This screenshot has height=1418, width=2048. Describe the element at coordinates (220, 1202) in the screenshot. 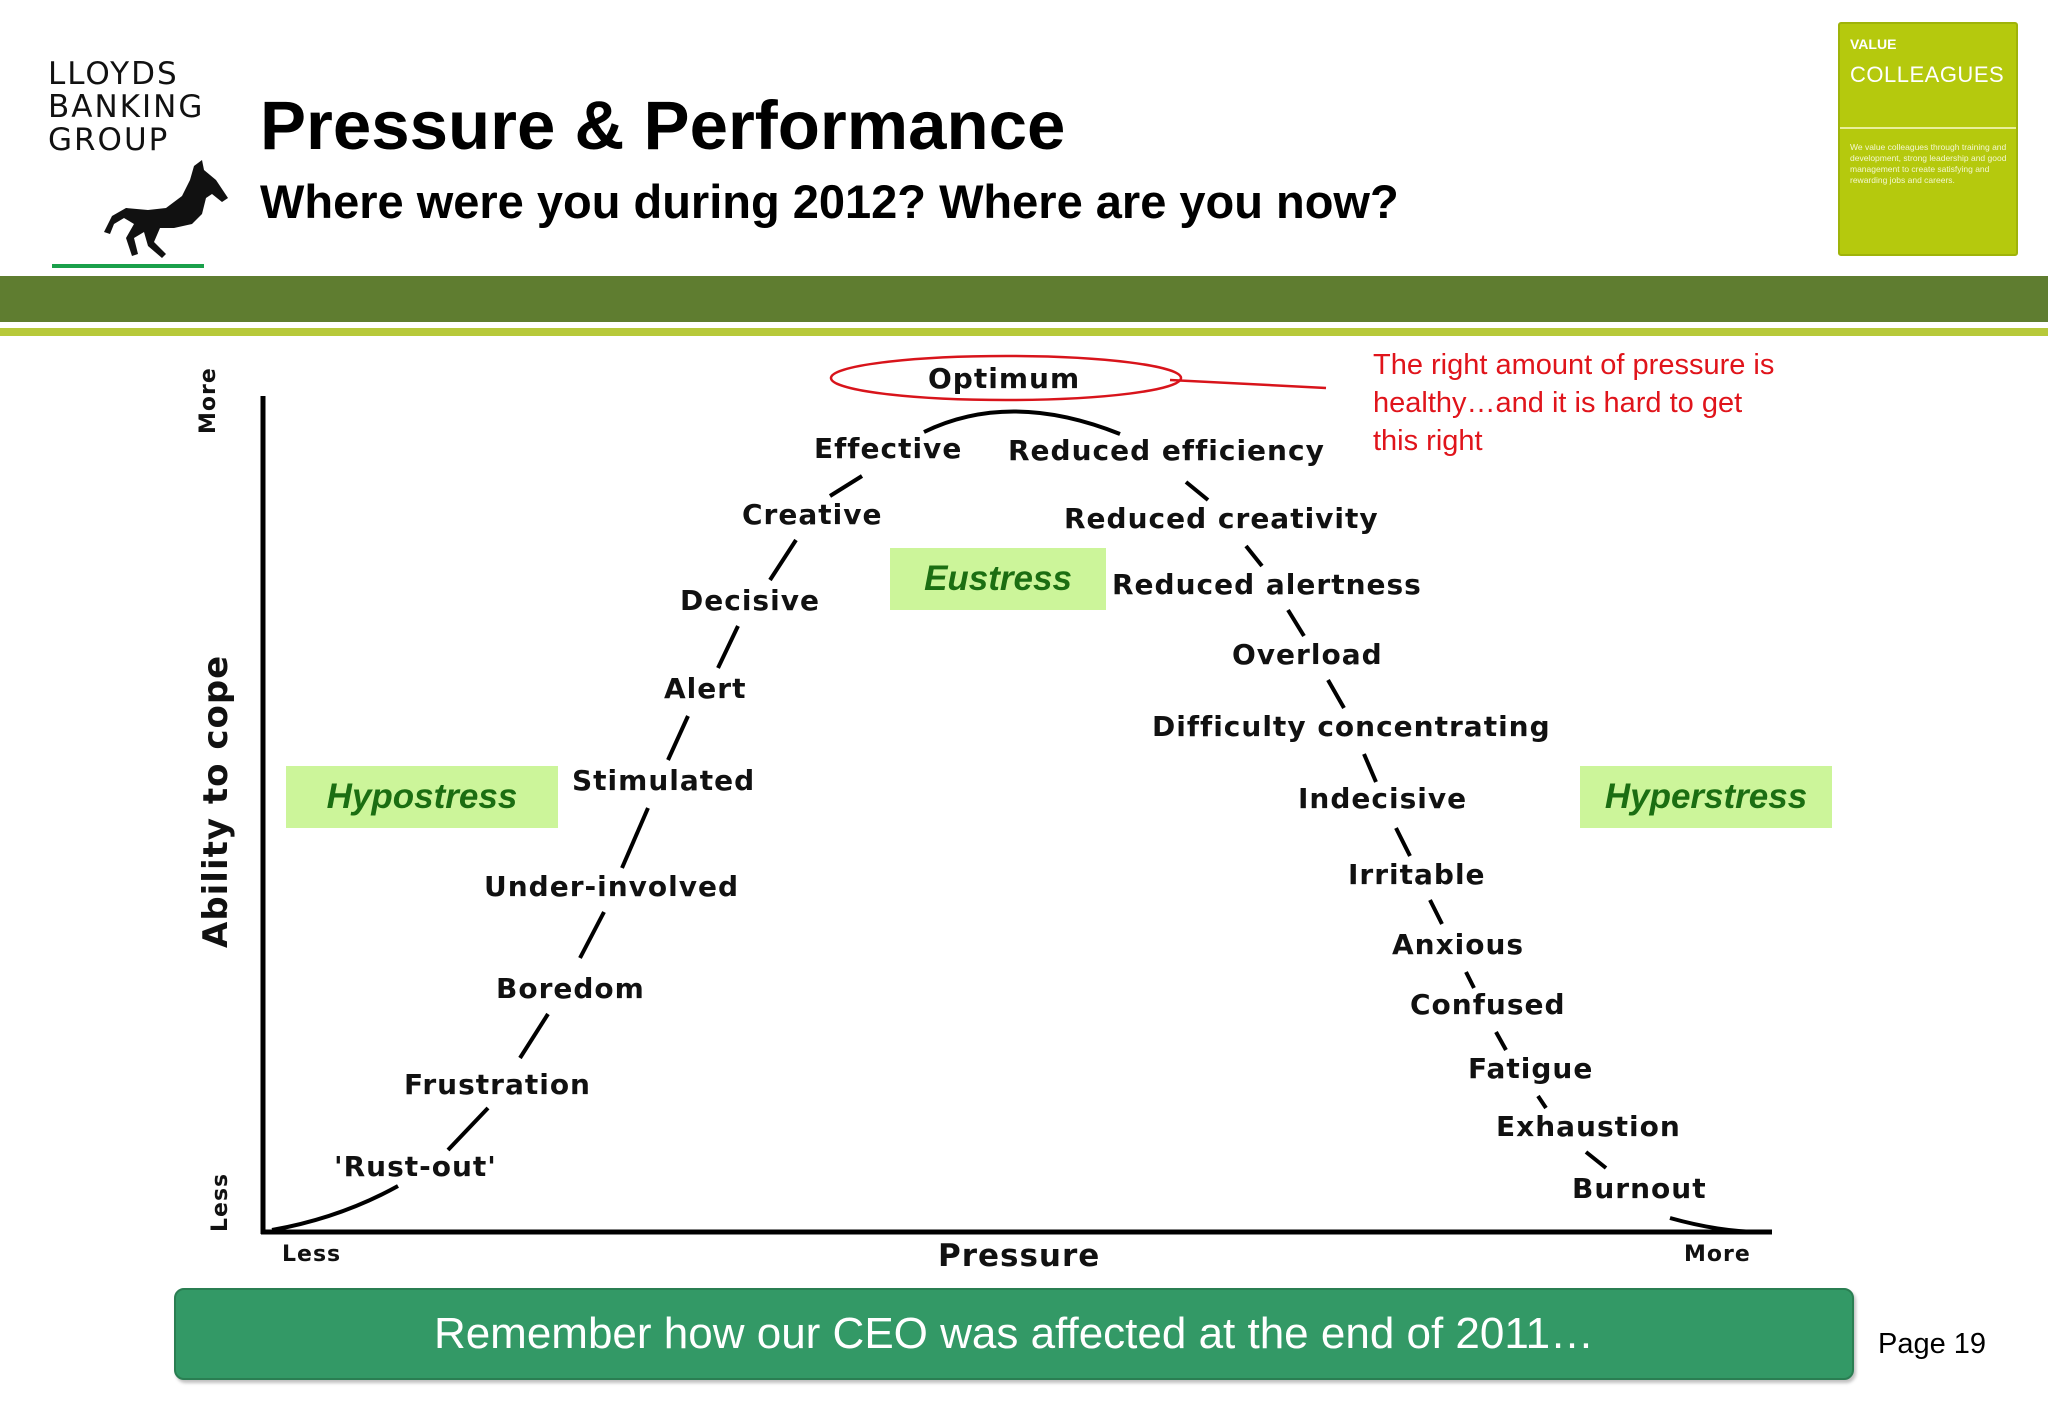

I see `y-axis-less: Less` at that location.